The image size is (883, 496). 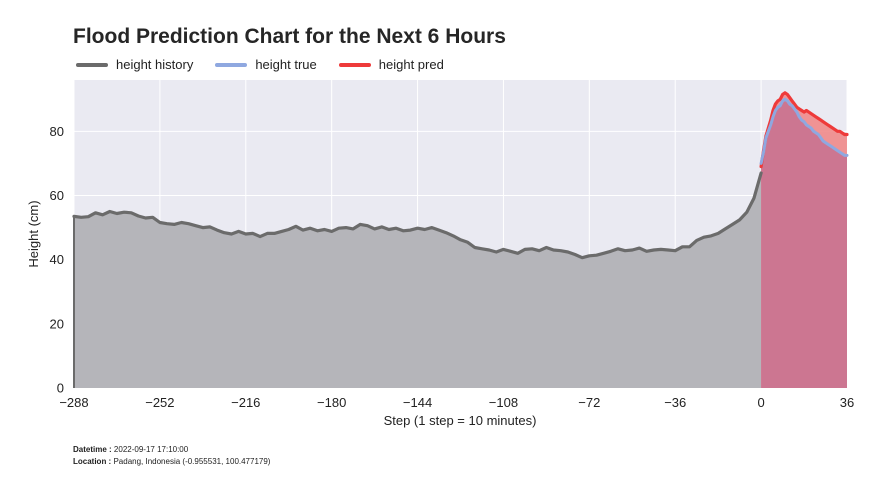 What do you see at coordinates (151, 449) in the screenshot?
I see `datetime-value: 2022-09-17 17:10:00` at bounding box center [151, 449].